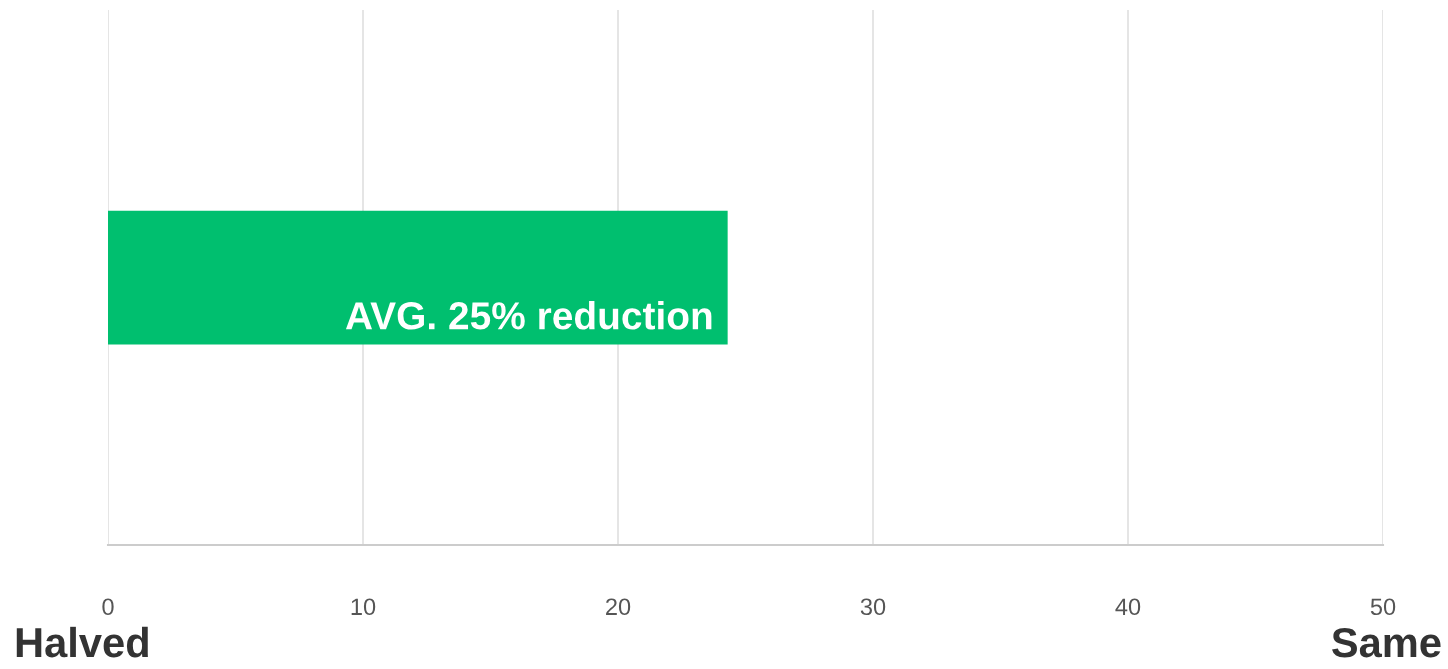  Describe the element at coordinates (363, 607) in the screenshot. I see `x-tick-label: 10` at that location.